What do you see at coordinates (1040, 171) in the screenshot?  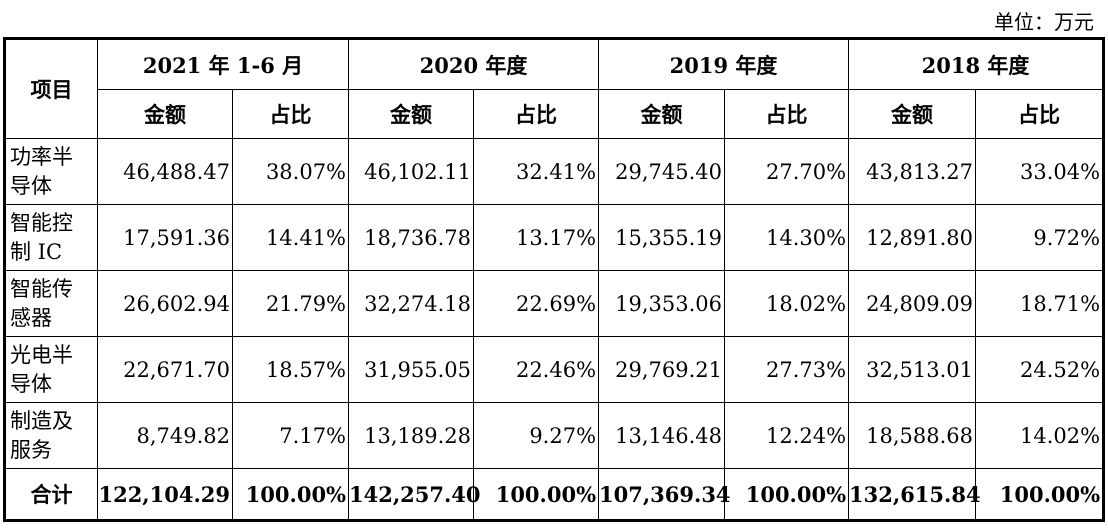 I see `cell-ratio: 33.04%` at bounding box center [1040, 171].